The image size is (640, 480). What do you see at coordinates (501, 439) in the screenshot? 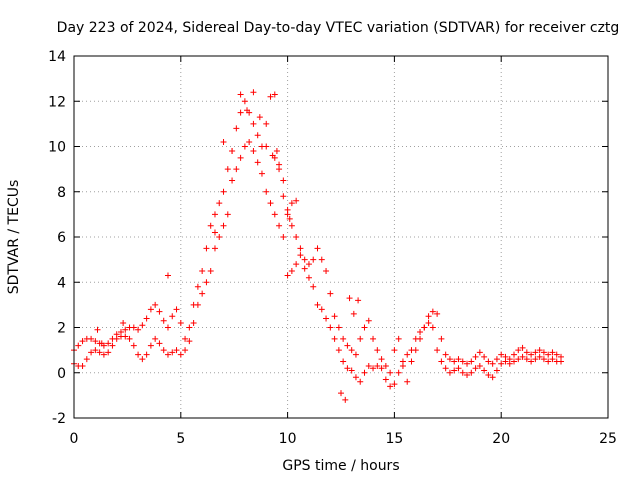
I see `x-tick-label: 20` at bounding box center [501, 439].